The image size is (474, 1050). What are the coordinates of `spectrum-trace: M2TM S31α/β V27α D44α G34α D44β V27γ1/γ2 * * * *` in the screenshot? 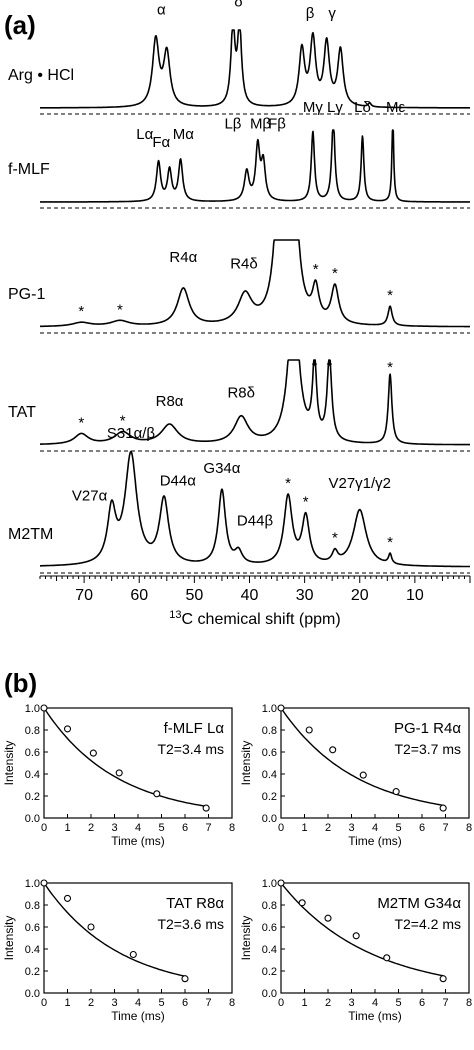 It's located at (239, 499).